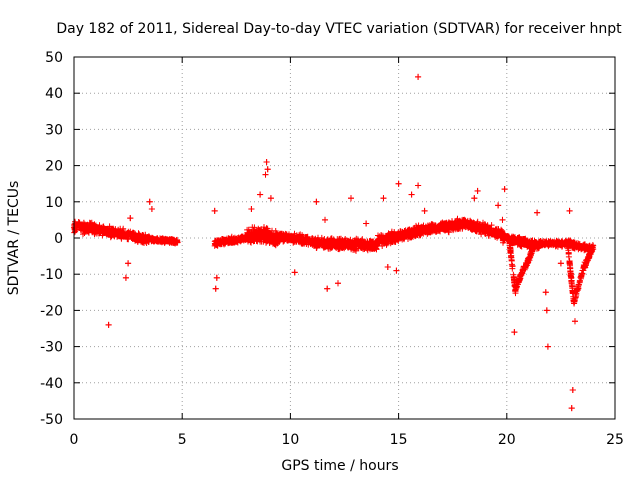 The height and width of the screenshot is (480, 640). What do you see at coordinates (54, 58) in the screenshot?
I see `y-tick-label: 50` at bounding box center [54, 58].